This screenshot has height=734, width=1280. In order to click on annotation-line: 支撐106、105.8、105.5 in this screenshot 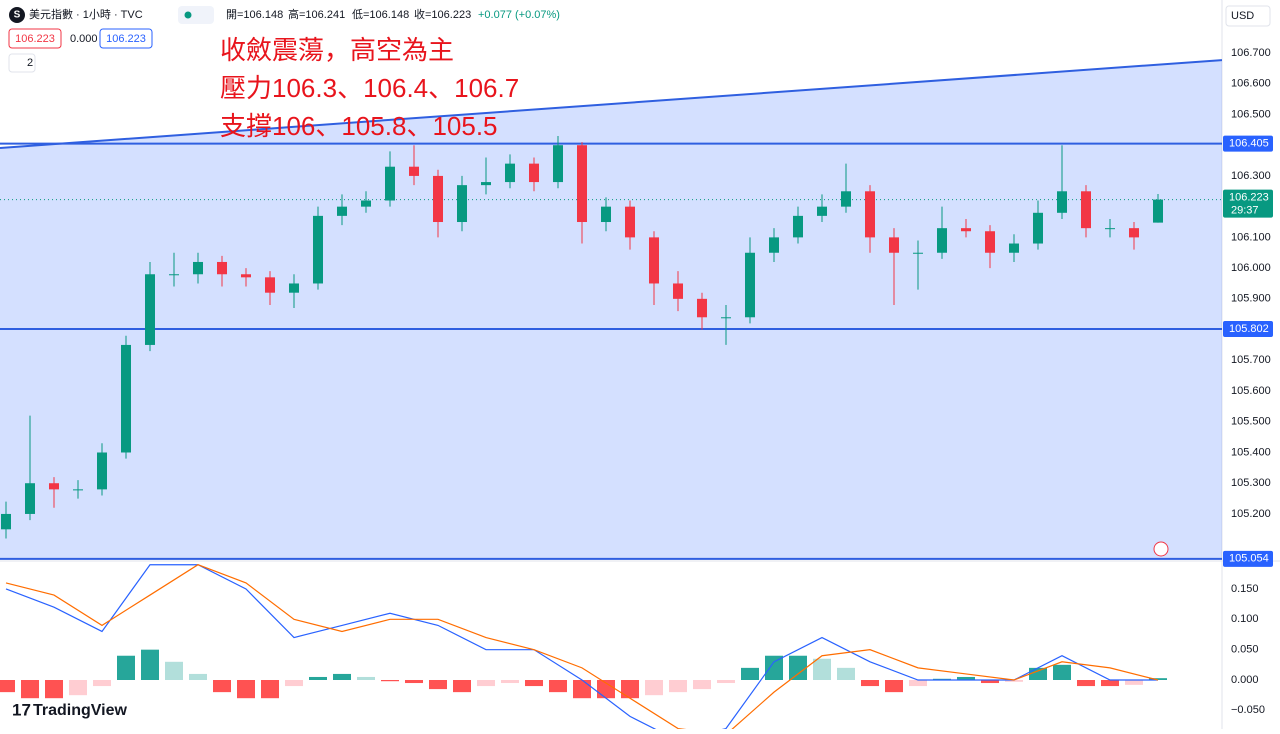, I will do `click(359, 126)`.